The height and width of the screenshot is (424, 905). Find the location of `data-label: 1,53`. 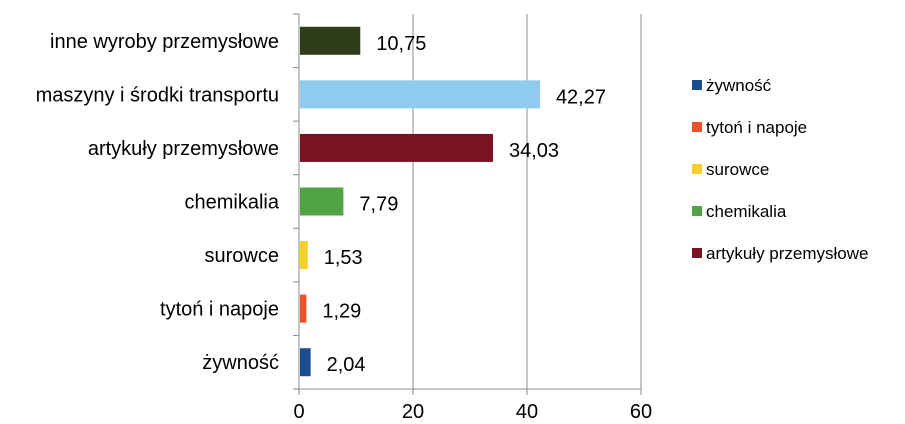

data-label: 1,53 is located at coordinates (343, 258).